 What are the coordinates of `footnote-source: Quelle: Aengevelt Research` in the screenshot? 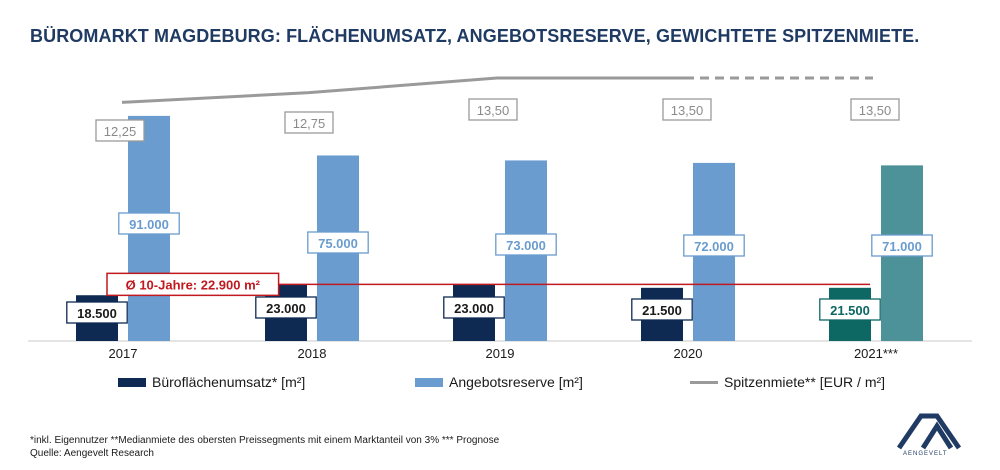 It's located at (92, 453).